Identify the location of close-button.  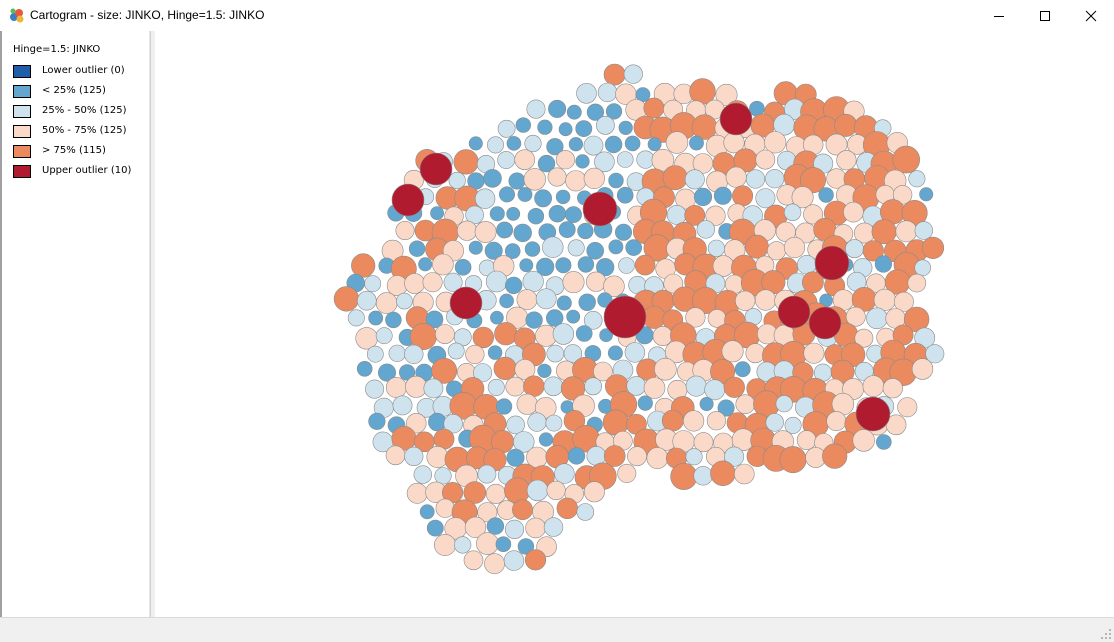
(1091, 15).